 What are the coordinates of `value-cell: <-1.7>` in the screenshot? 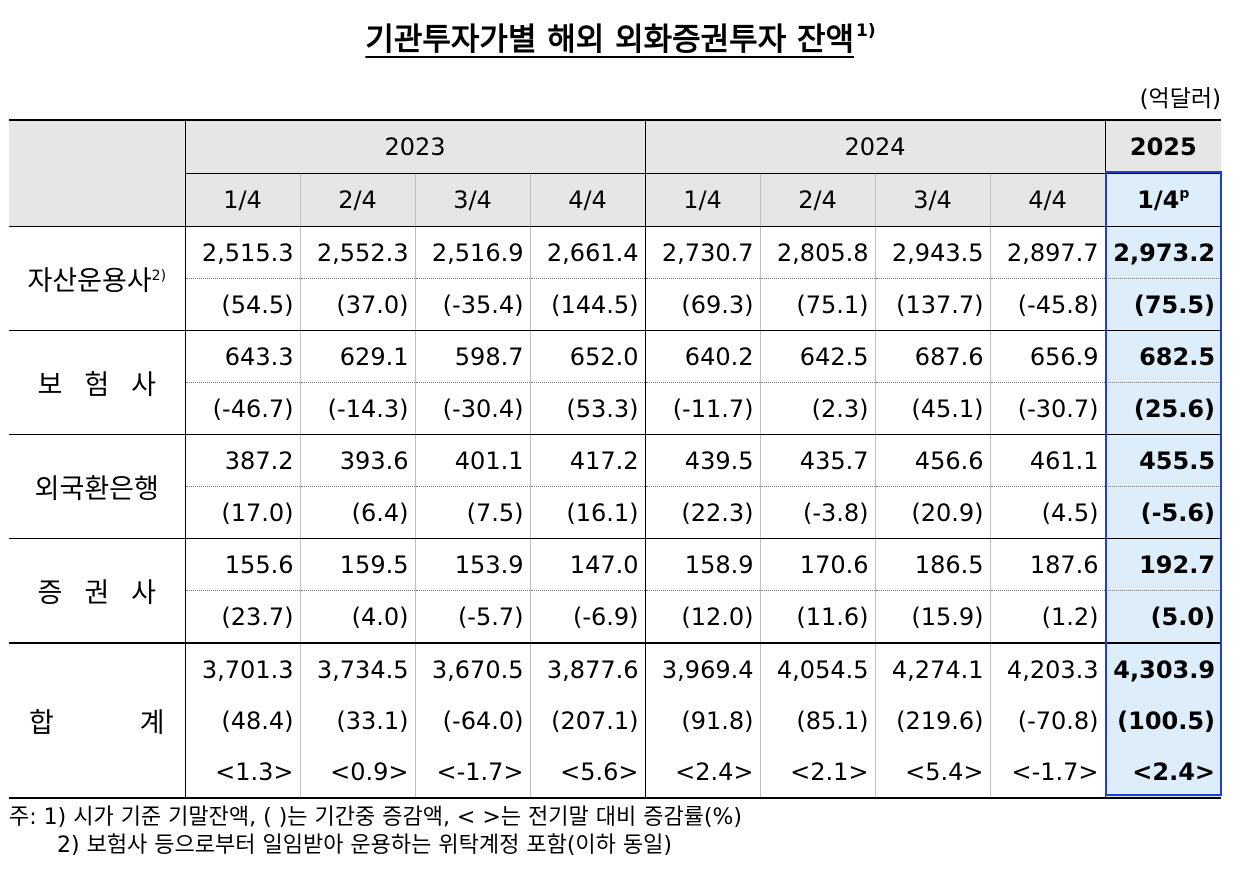 It's located at (472, 772).